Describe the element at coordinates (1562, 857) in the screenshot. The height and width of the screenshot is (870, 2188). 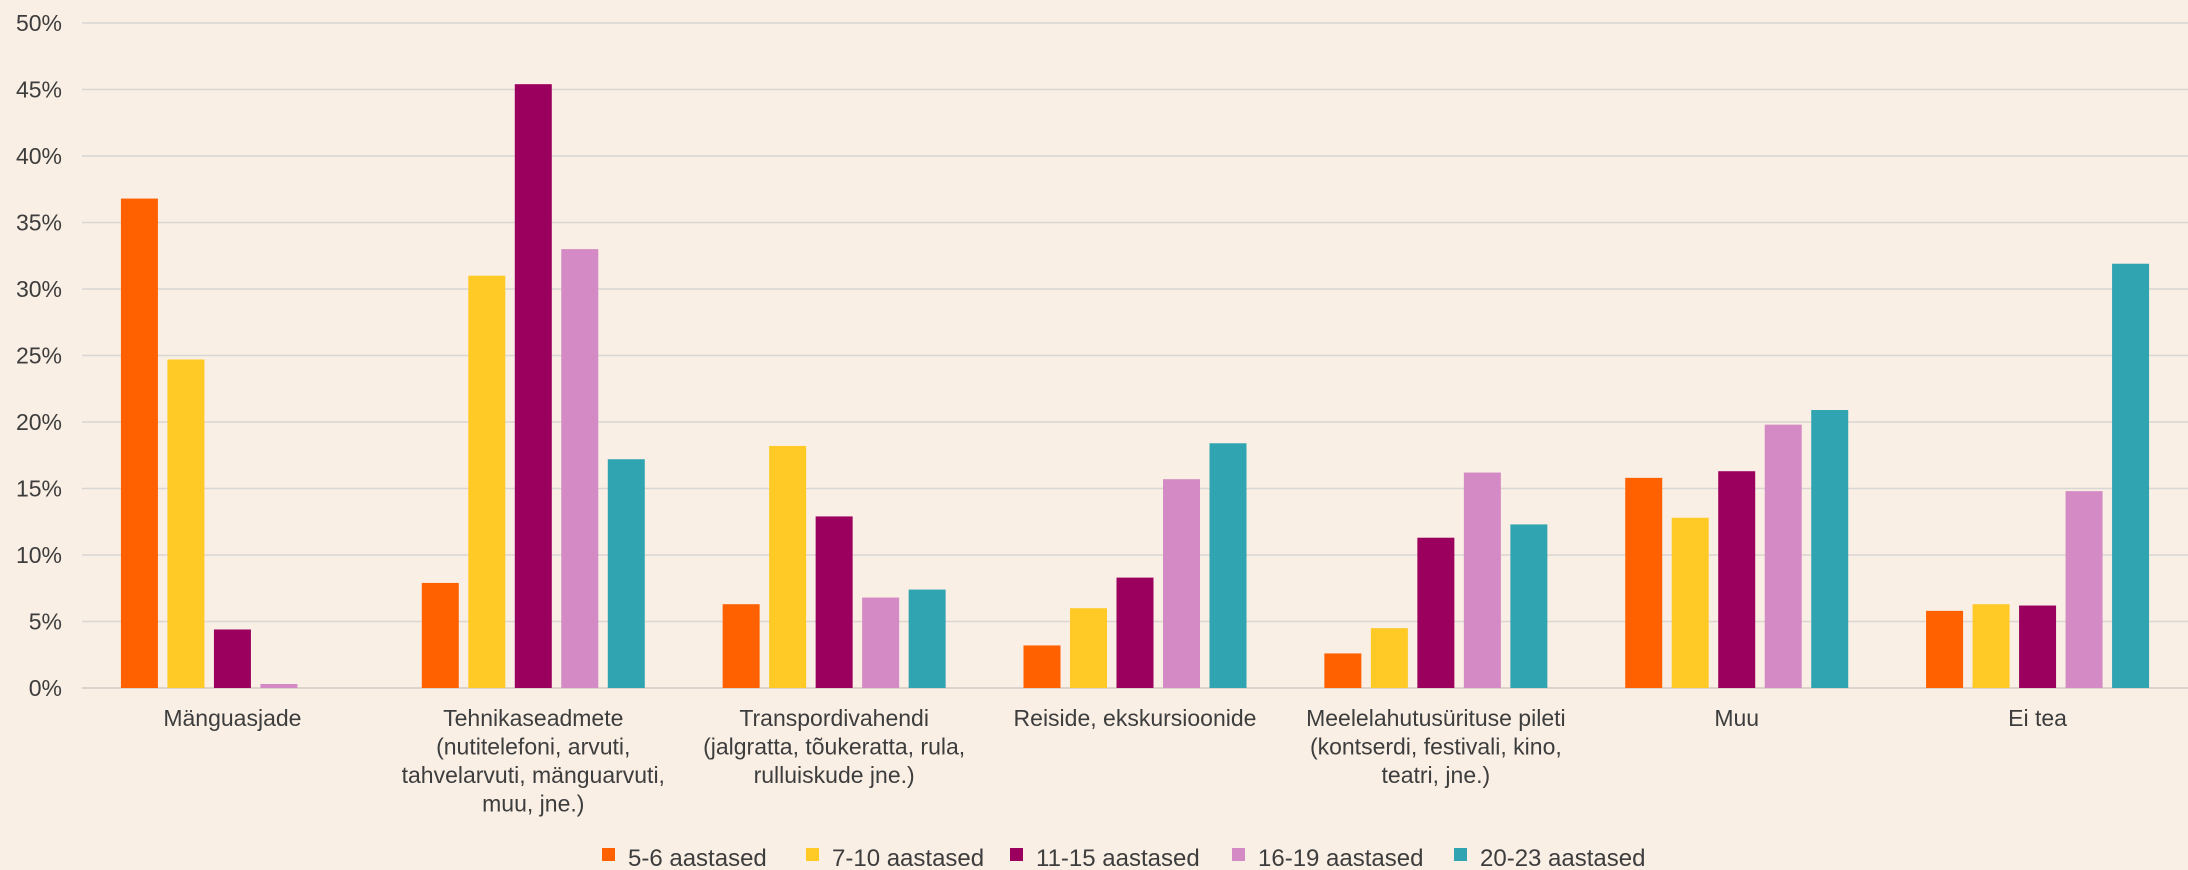
I see `legend-label: 20-23 aastased` at that location.